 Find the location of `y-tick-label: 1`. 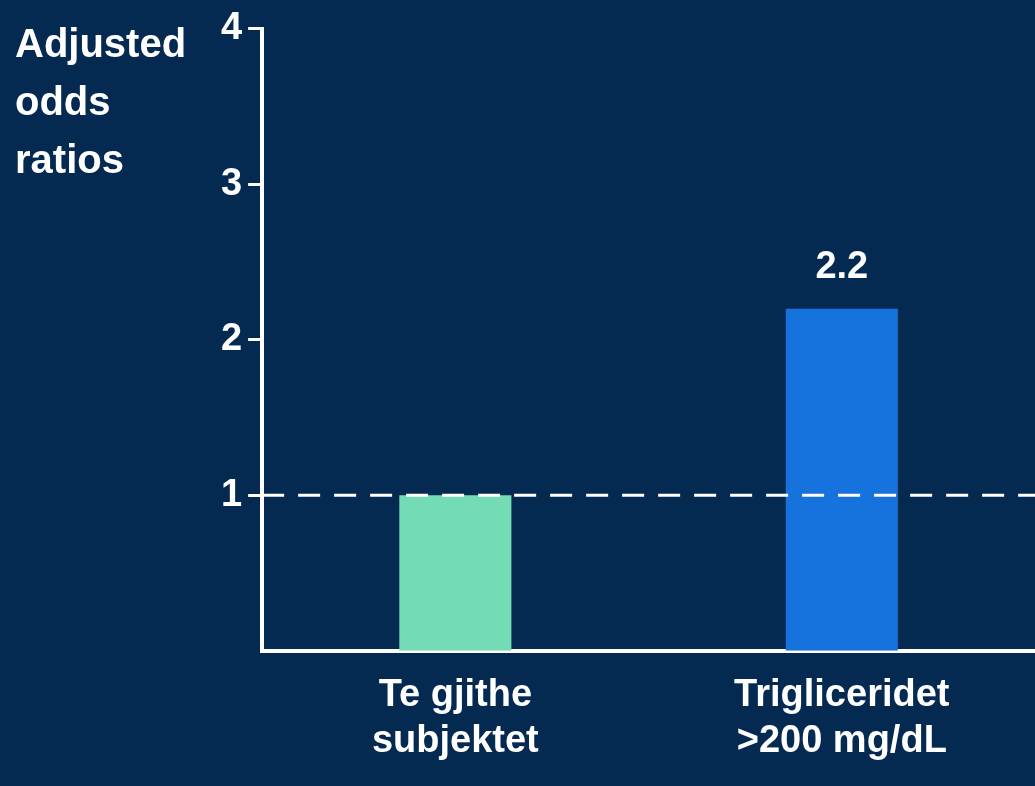

y-tick-label: 1 is located at coordinates (231, 492).